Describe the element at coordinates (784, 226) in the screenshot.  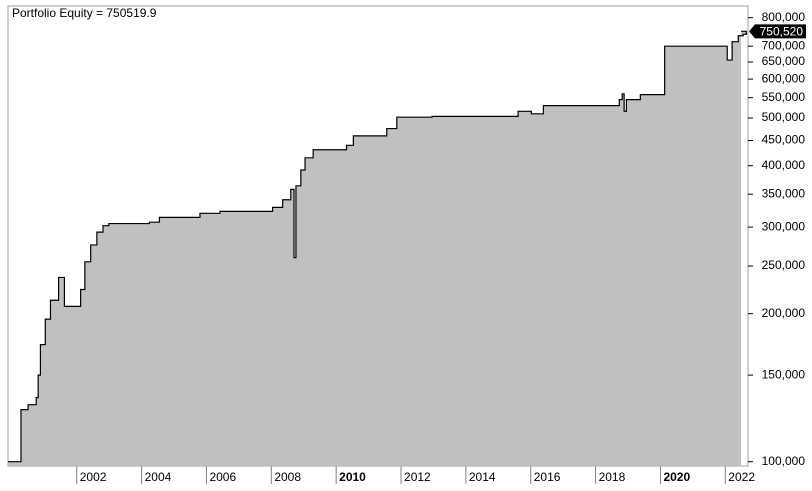
I see `y-tick-label: 300,000` at that location.